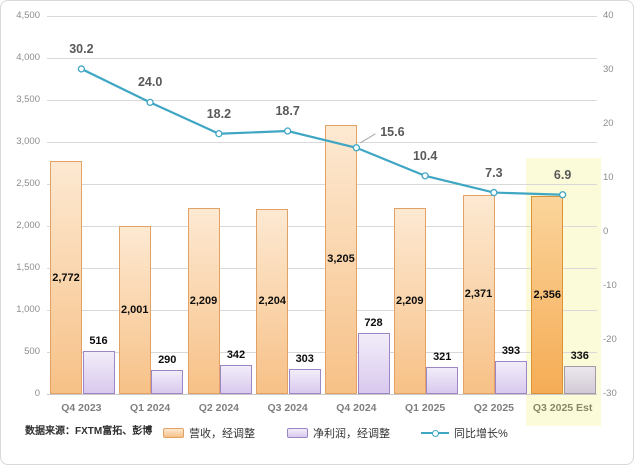 The image size is (634, 465). I want to click on y-axis-label-right: -10, so click(610, 285).